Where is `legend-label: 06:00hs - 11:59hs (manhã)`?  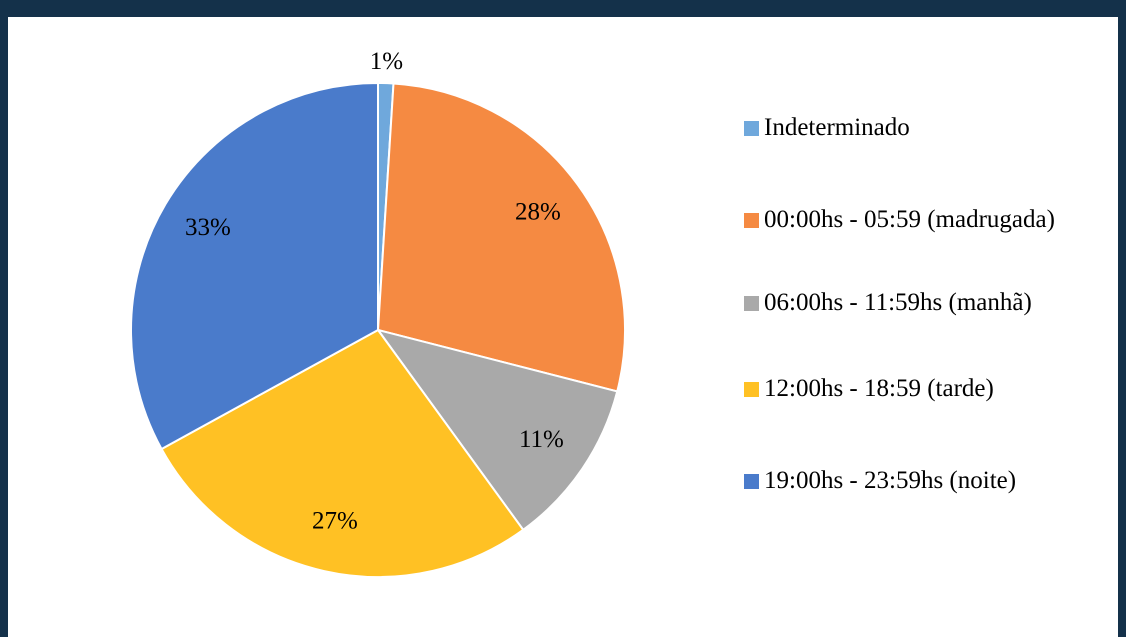 legend-label: 06:00hs - 11:59hs (manhã) is located at coordinates (898, 302).